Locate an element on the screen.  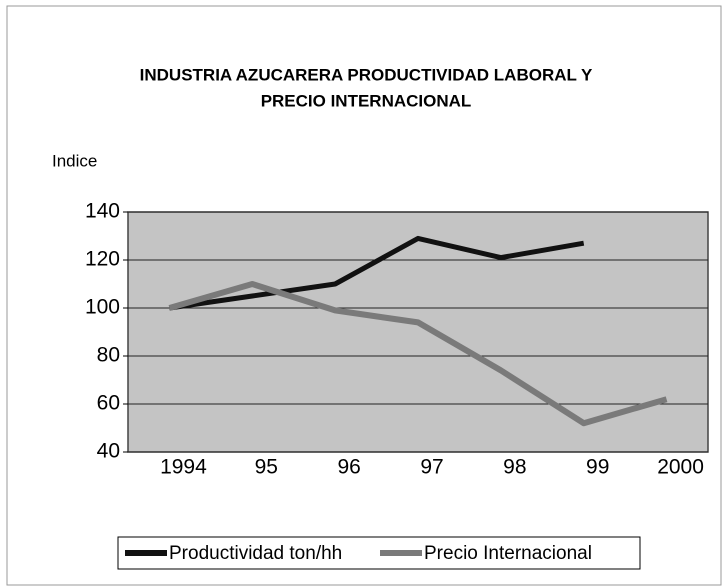
x-tick-label: 1994 is located at coordinates (183, 467).